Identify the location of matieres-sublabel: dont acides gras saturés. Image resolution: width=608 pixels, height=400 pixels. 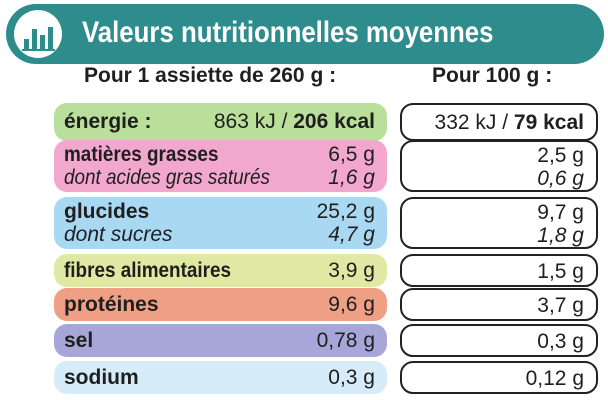
(167, 177).